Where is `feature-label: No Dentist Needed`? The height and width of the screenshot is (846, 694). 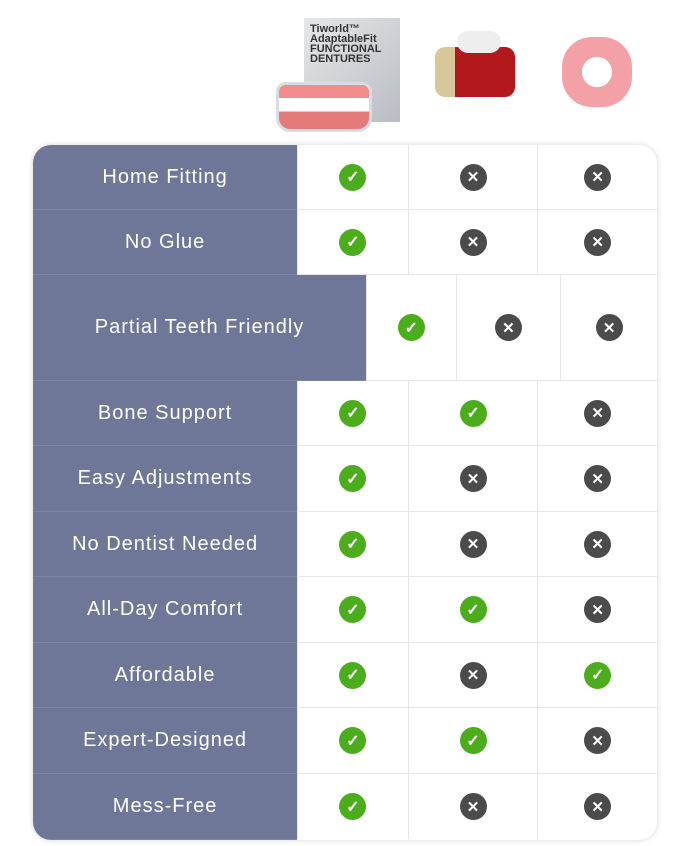 feature-label: No Dentist Needed is located at coordinates (165, 544).